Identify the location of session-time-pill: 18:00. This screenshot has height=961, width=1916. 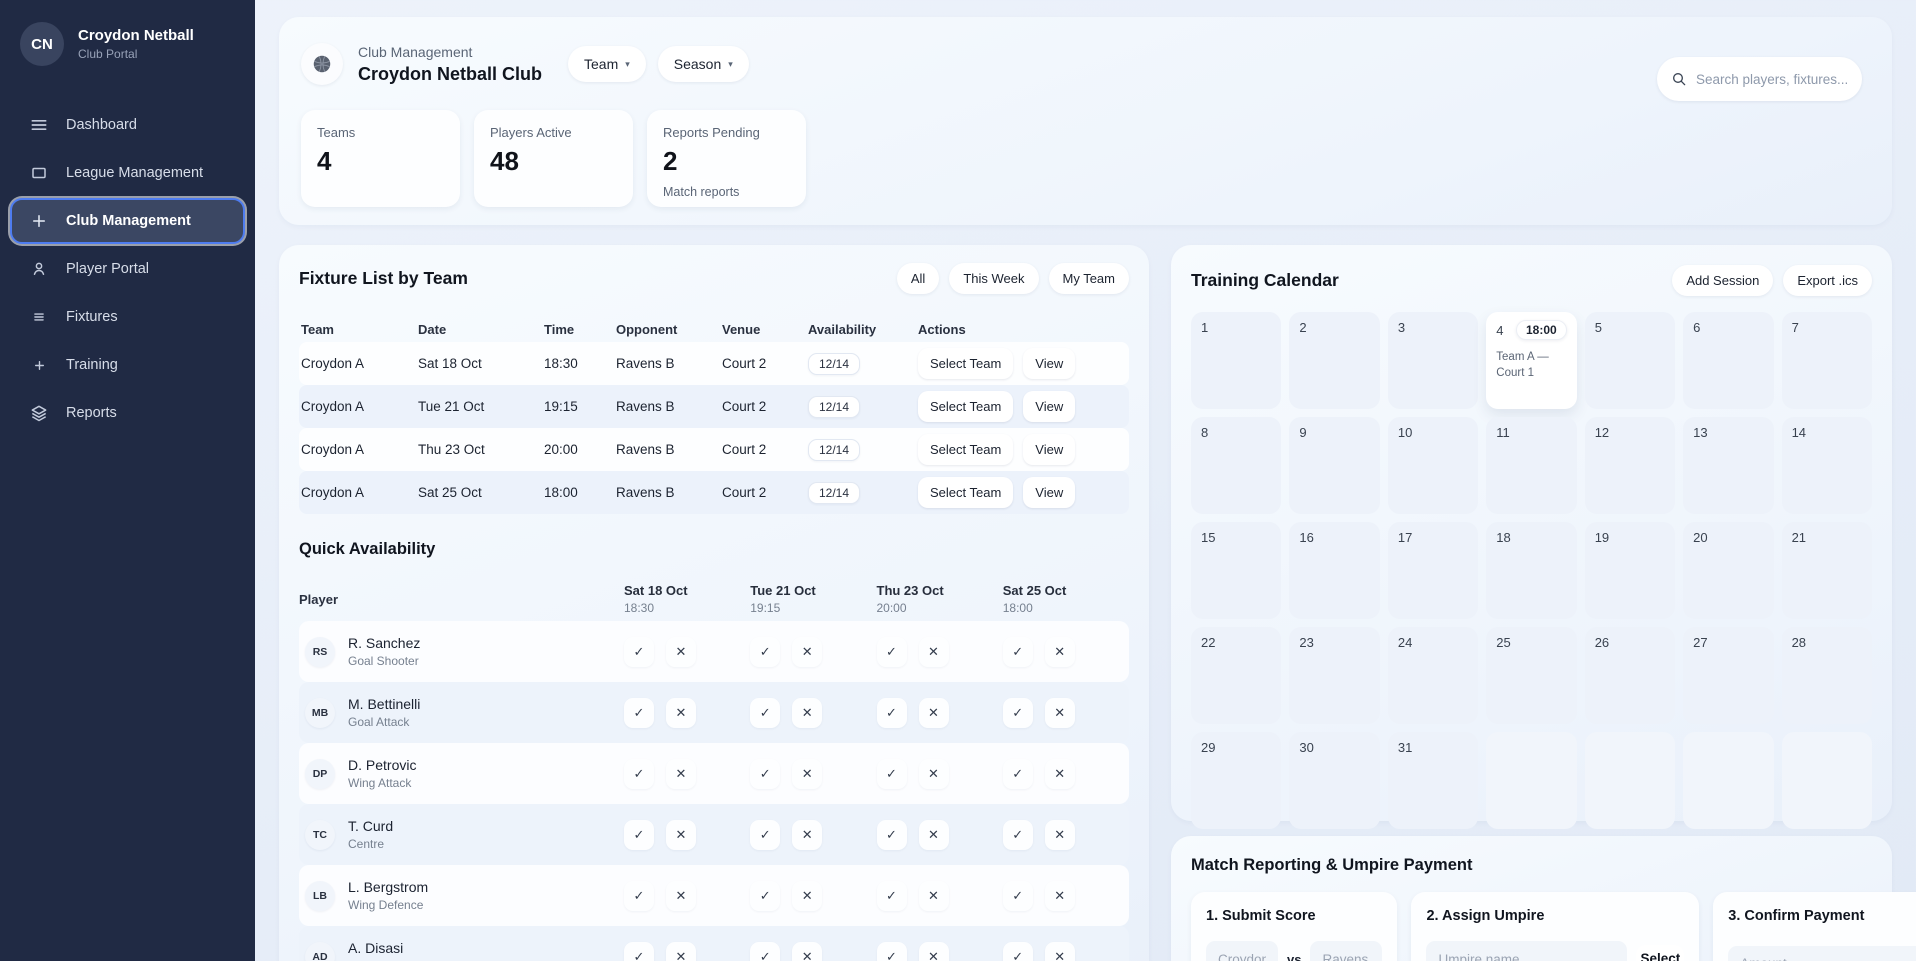
(1541, 330).